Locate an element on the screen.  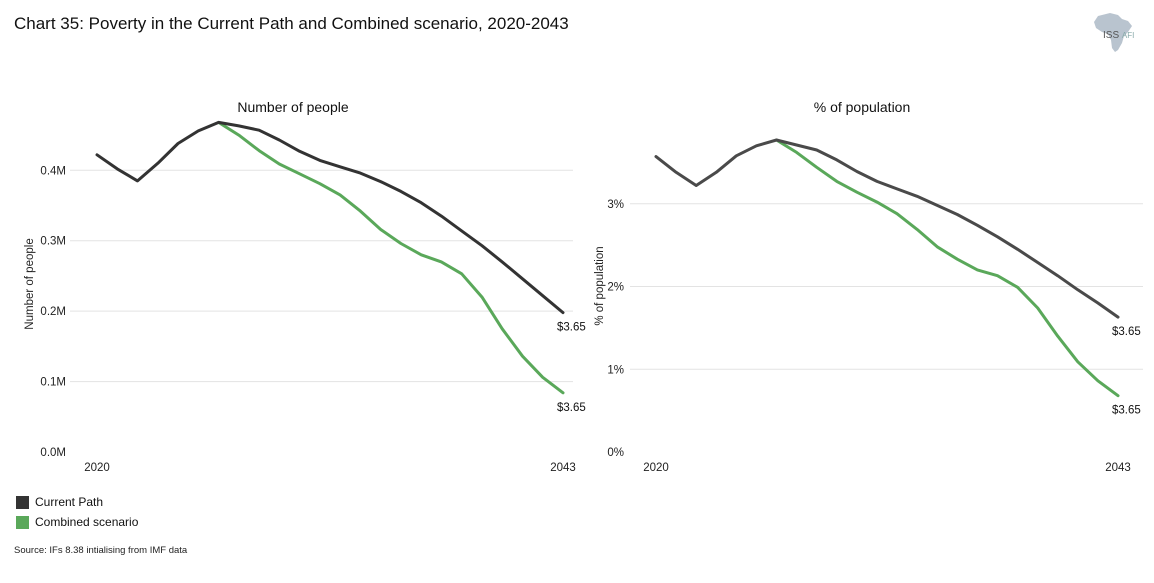
chart1-ytick-label: 0.0M is located at coordinates (53, 453).